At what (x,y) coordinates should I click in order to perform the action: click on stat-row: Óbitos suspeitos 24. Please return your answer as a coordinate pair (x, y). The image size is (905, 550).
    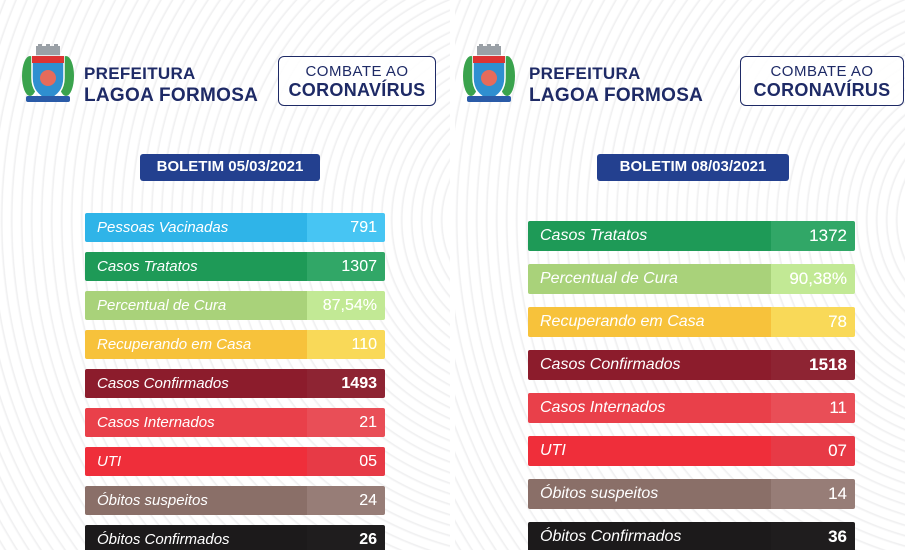
    Looking at the image, I should click on (235, 500).